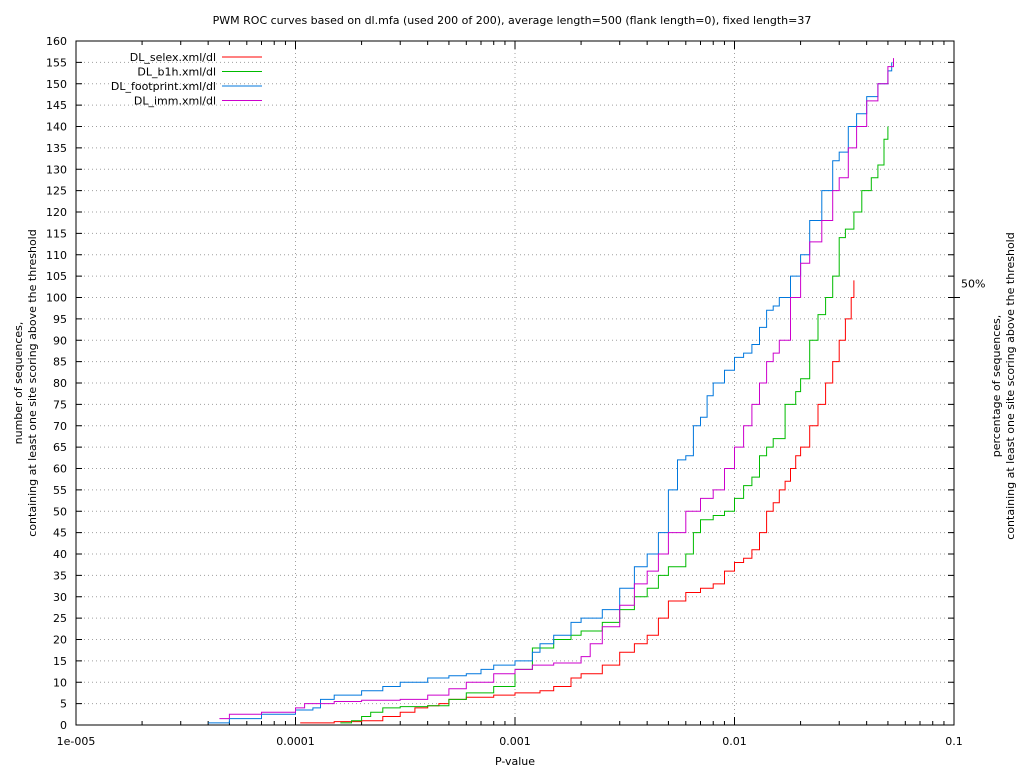  I want to click on y-tick-label: 70, so click(60, 426).